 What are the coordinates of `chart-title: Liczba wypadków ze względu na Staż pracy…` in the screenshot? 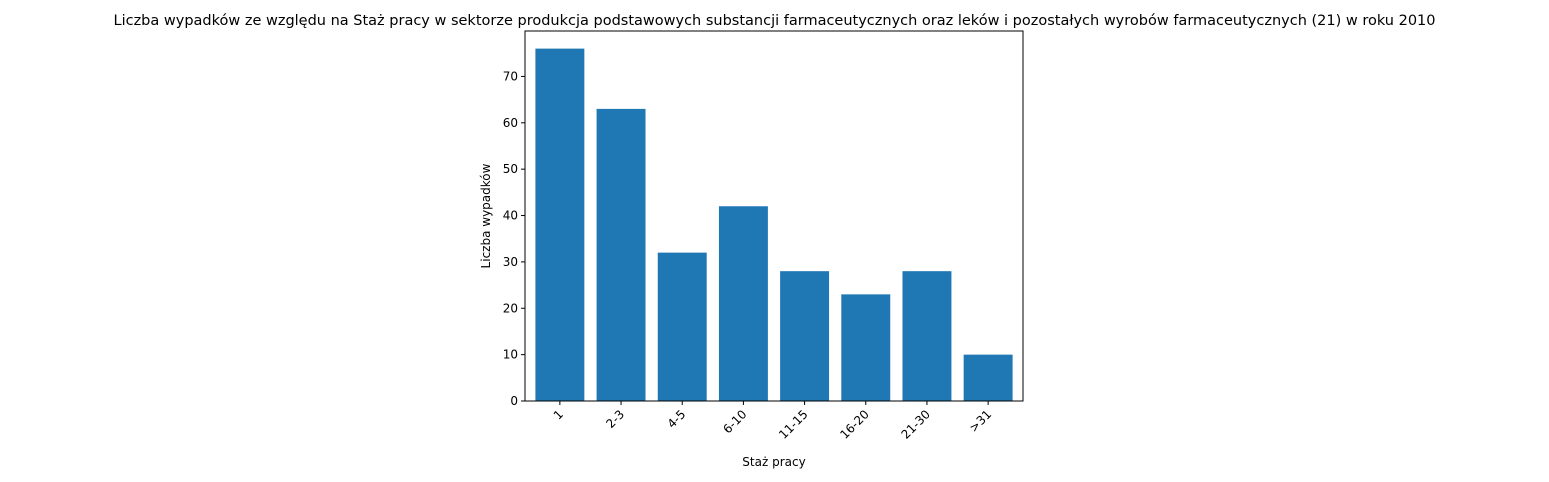 It's located at (774, 21).